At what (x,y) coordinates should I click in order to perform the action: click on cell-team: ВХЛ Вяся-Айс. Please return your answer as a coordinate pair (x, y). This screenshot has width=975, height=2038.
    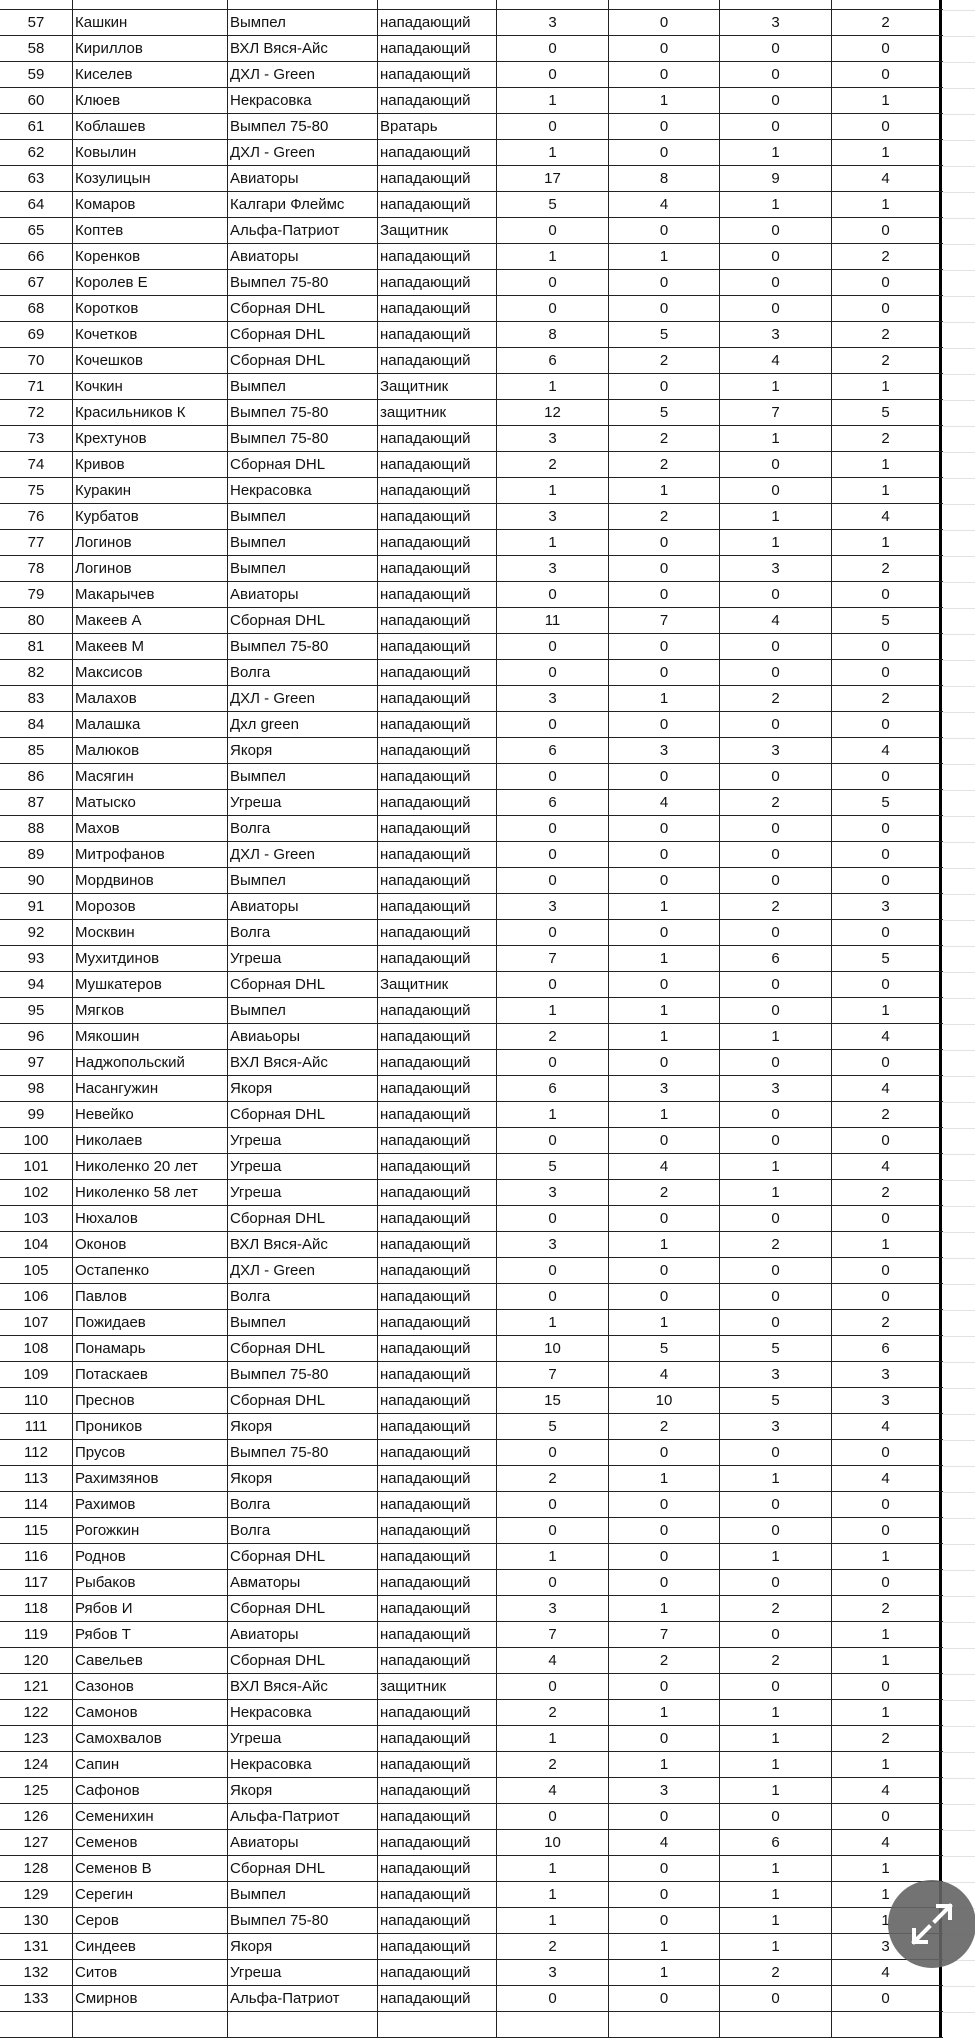
    Looking at the image, I should click on (303, 1062).